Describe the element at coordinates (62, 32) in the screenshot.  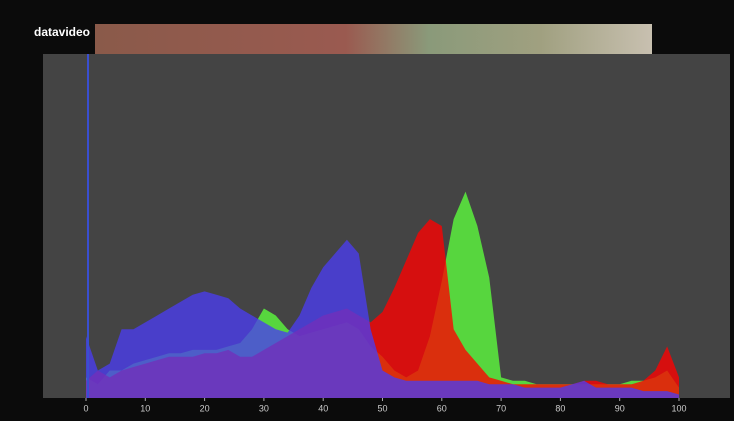
I see `logo: datavideo` at that location.